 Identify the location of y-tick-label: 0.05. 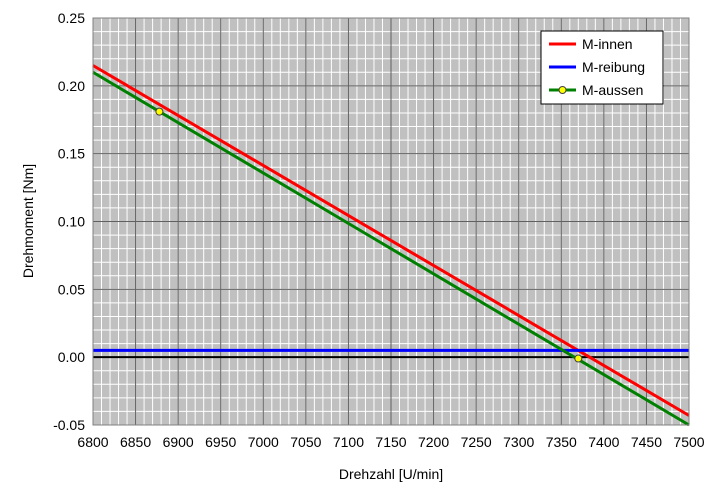
(71, 289).